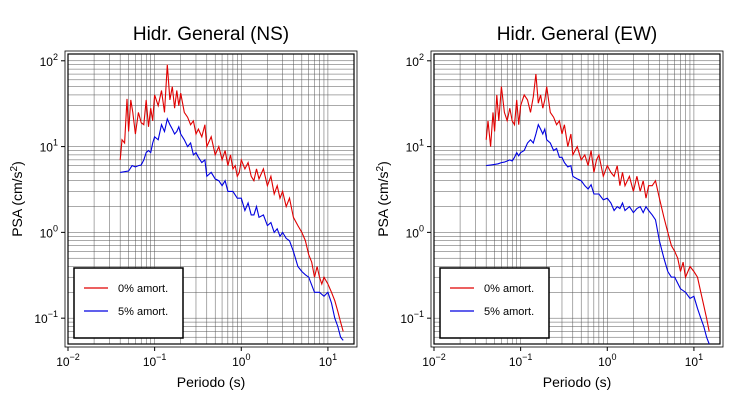 The width and height of the screenshot is (730, 400). I want to click on chart-title: Hidr. General (EW), so click(577, 34).